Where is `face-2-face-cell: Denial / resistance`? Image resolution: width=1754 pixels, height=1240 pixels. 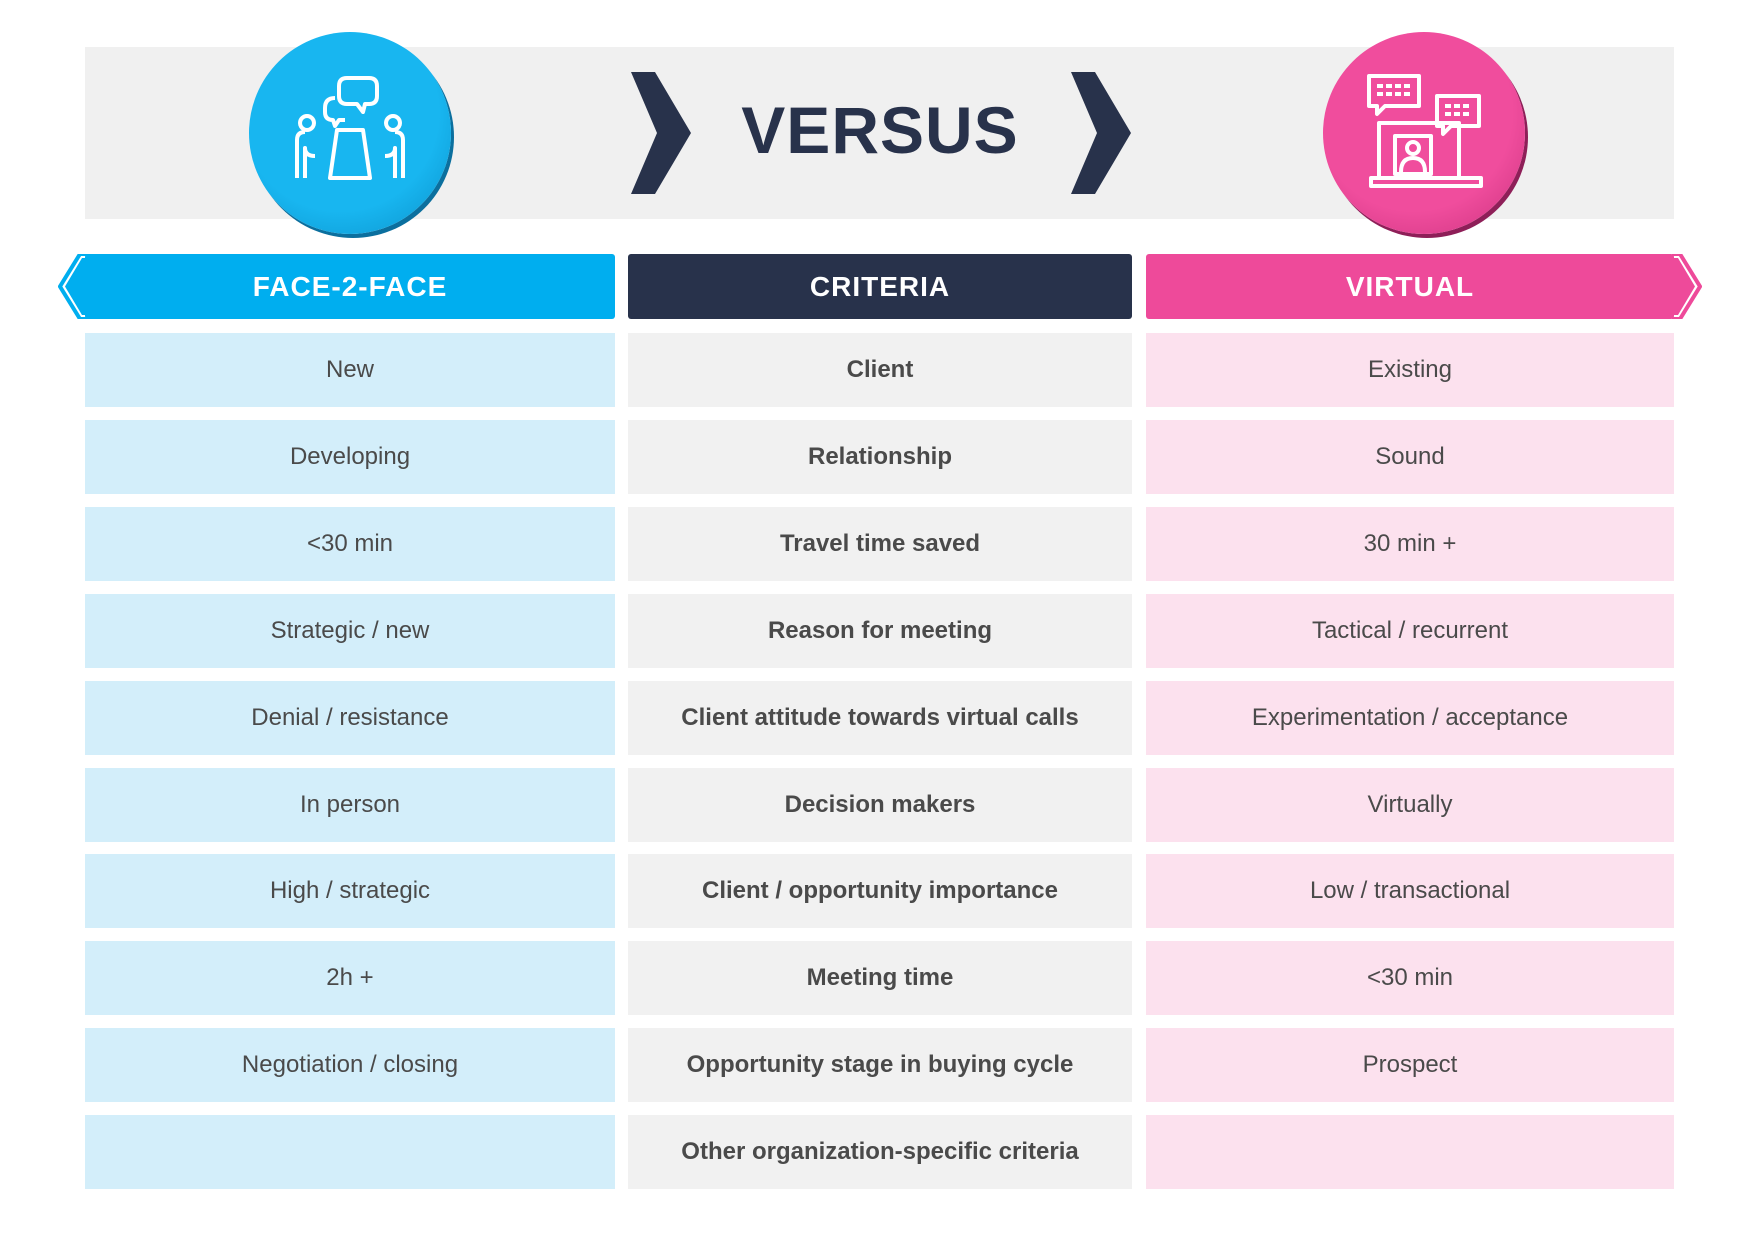
face-2-face-cell: Denial / resistance is located at coordinates (350, 717).